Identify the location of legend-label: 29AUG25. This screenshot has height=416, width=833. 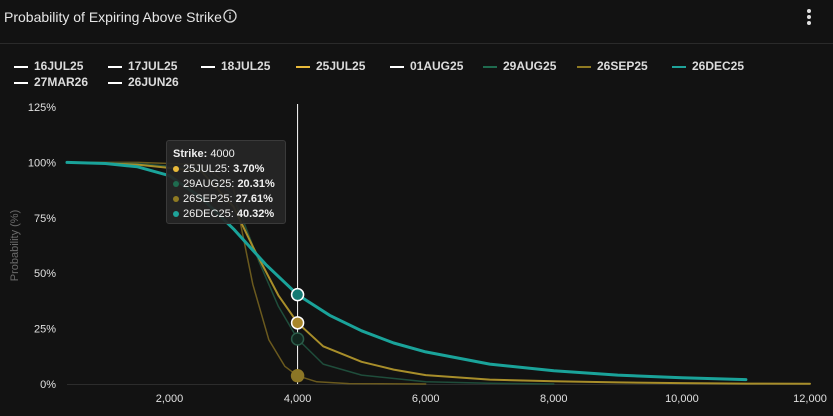
(530, 66).